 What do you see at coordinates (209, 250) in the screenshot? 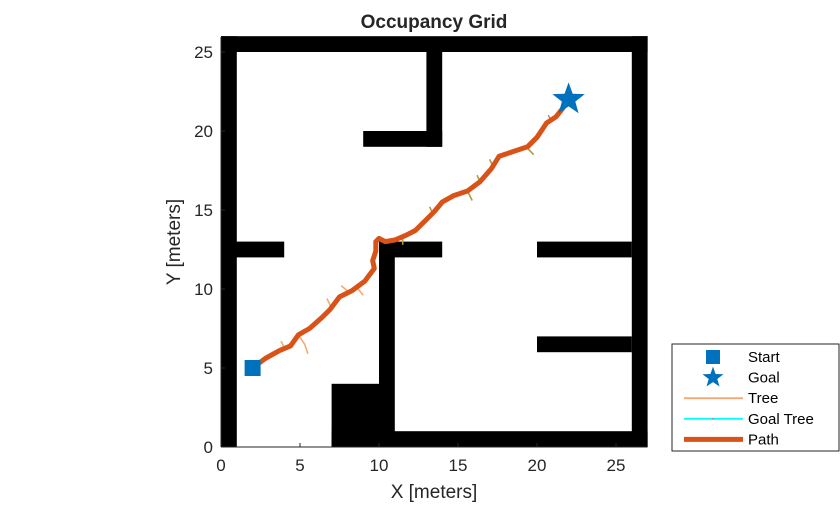
I see `y-ticks: 0 5 10 15 20 25` at bounding box center [209, 250].